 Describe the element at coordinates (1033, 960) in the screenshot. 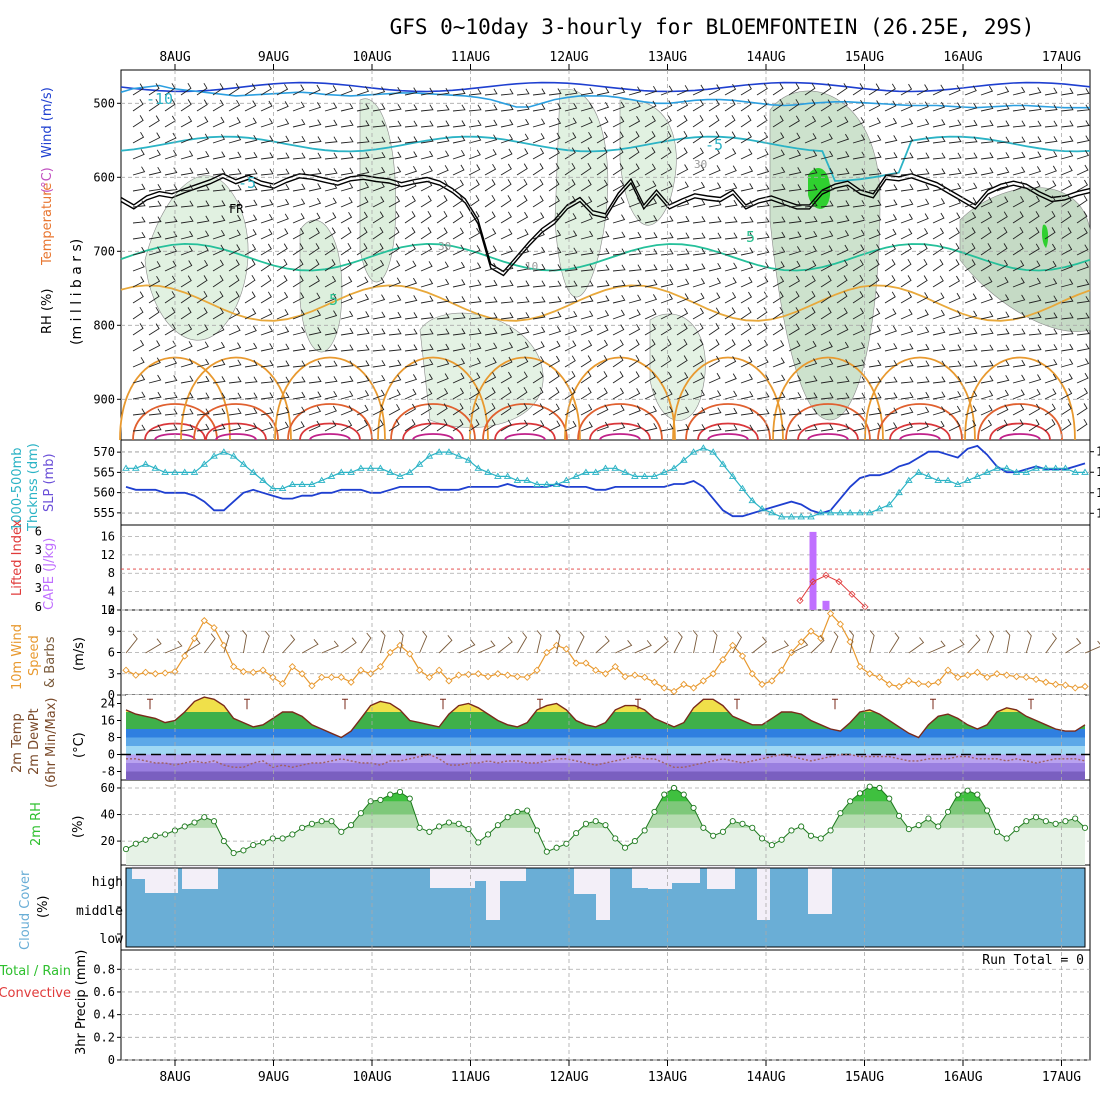

I see `run-total: Run Total = 0` at that location.